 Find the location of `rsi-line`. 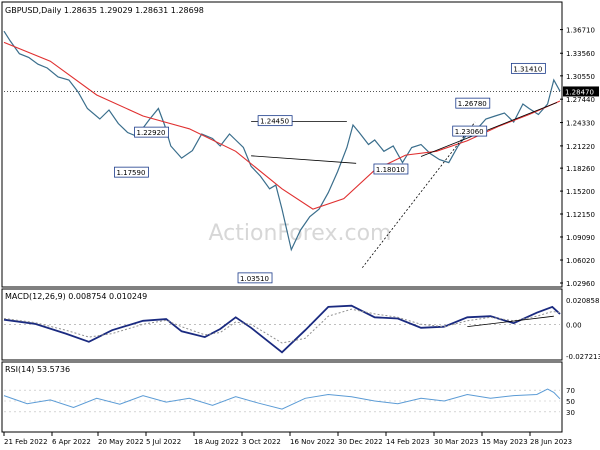

rsi-line is located at coordinates (282, 399).